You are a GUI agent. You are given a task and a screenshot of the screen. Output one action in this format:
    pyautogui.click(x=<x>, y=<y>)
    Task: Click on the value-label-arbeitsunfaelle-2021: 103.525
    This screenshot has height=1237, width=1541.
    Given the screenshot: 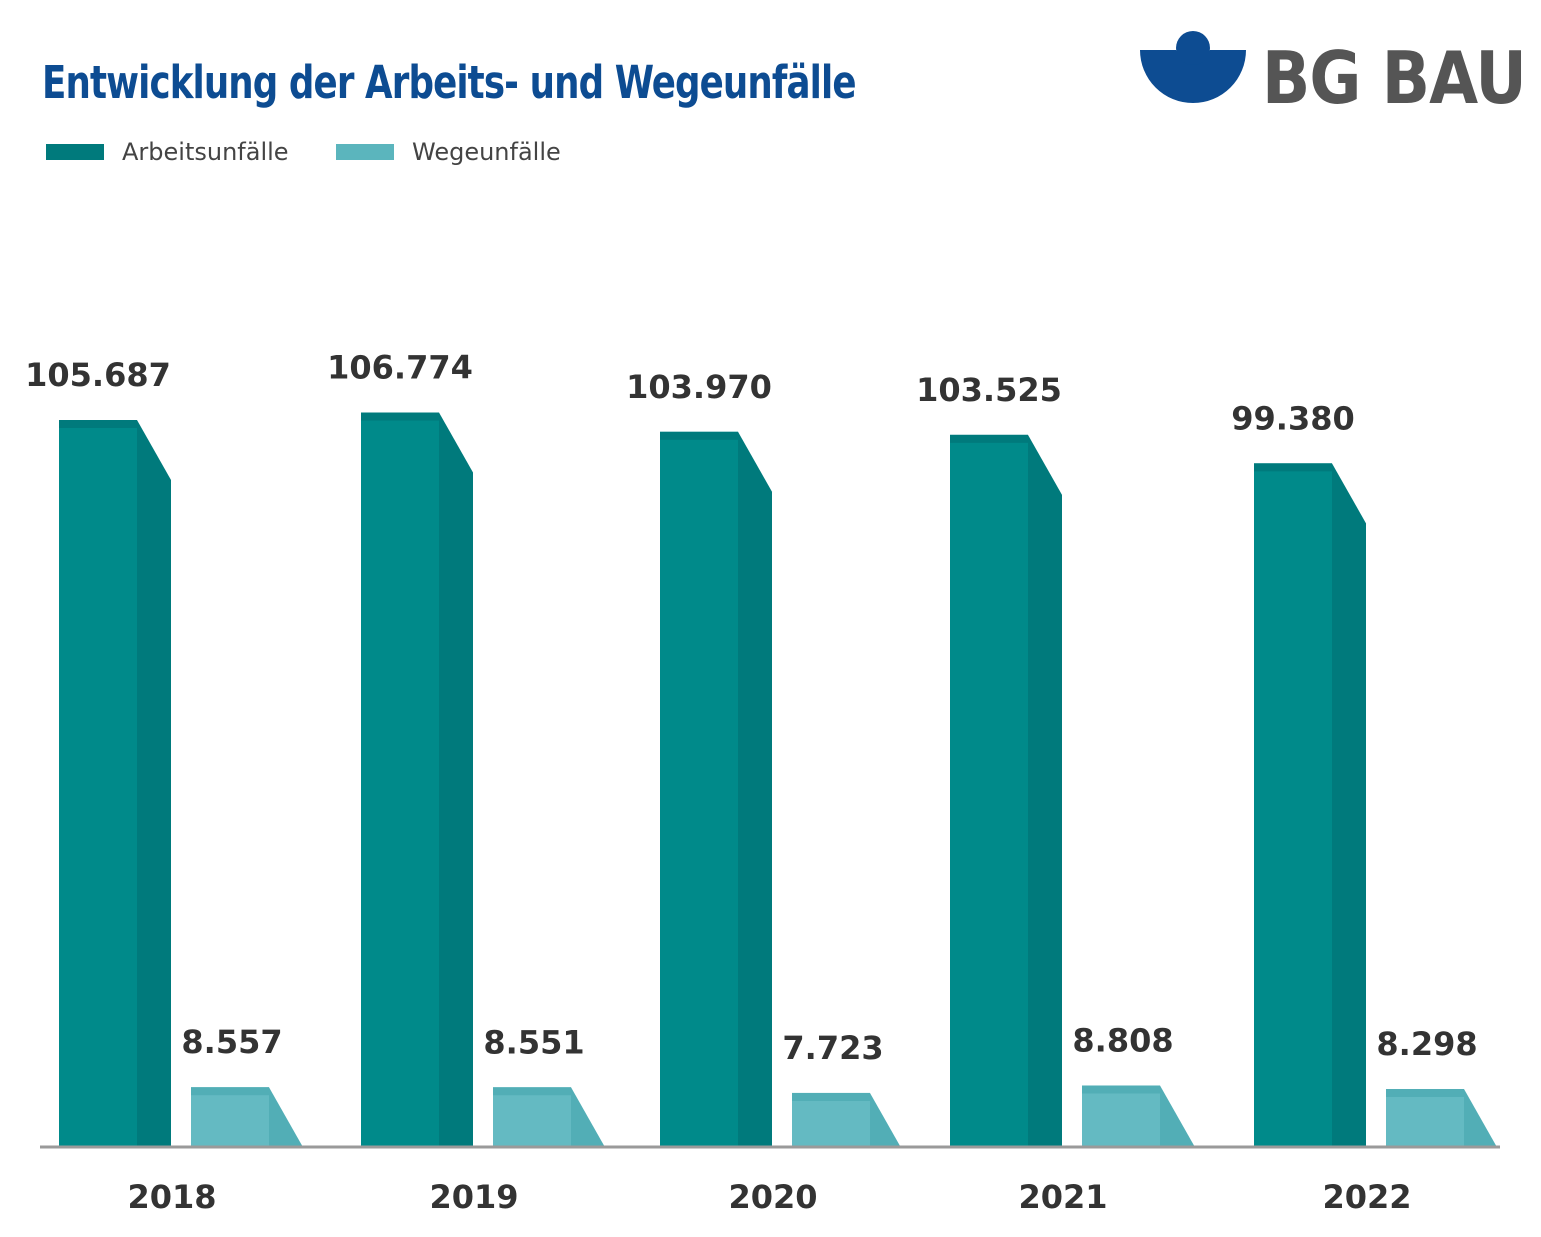 What is the action you would take?
    pyautogui.click(x=989, y=390)
    